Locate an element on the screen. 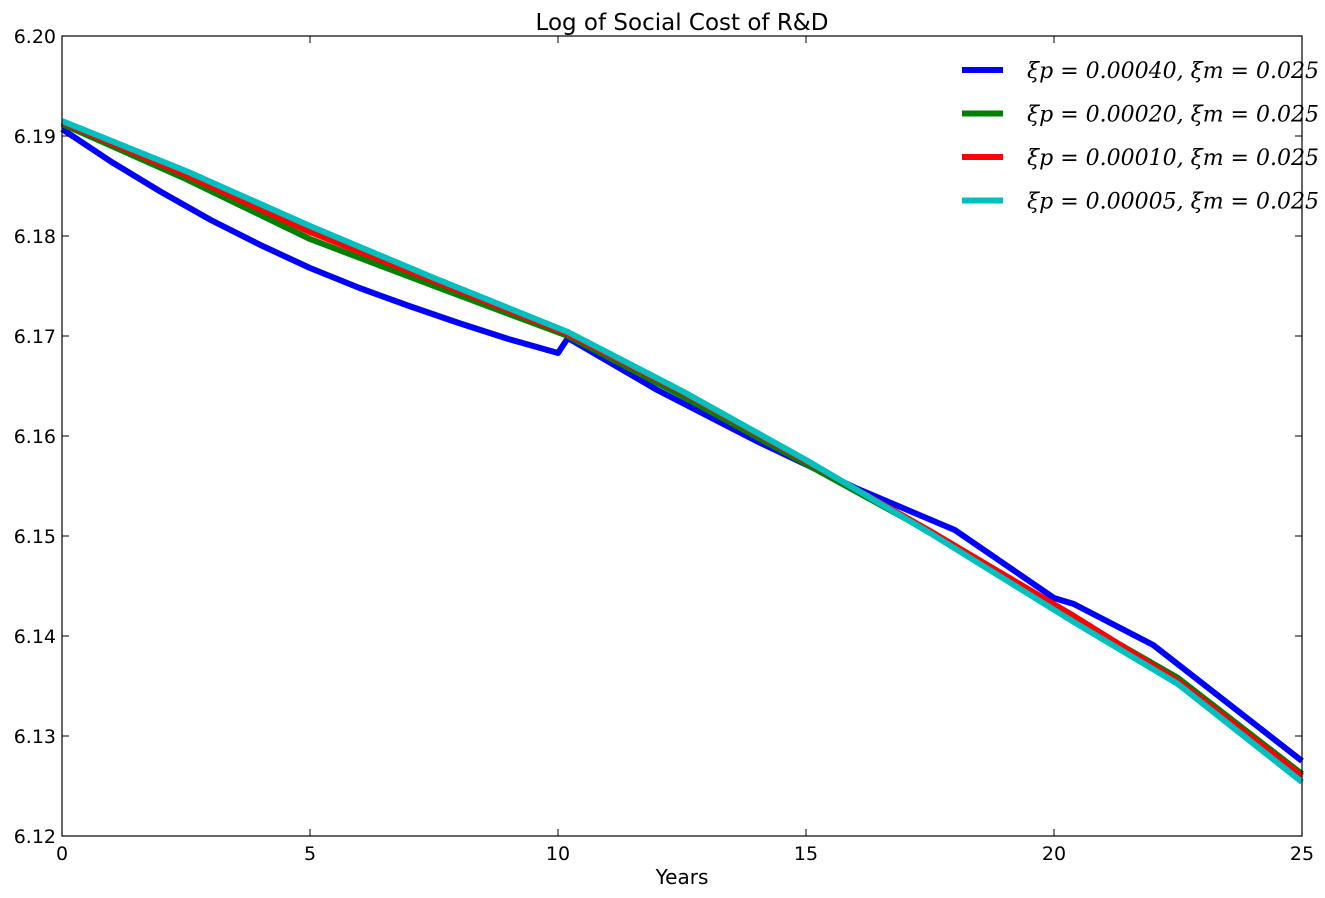 The image size is (1325, 898). y-tick-label: 6.12 is located at coordinates (35, 837).